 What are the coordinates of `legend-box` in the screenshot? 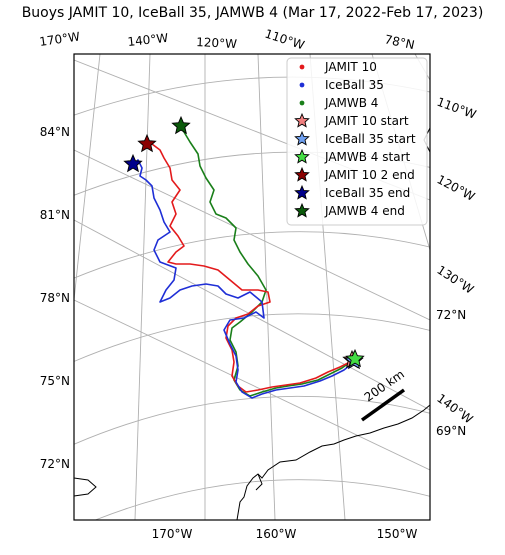 It's located at (357, 141).